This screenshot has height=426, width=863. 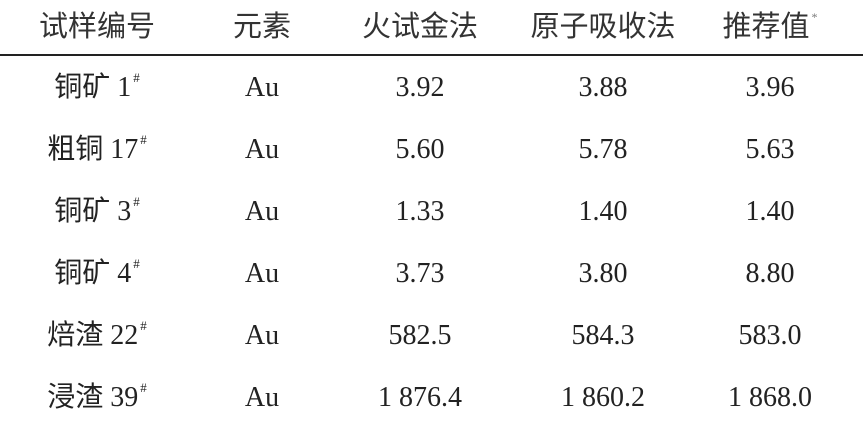 I want to click on recommended-value: 583.0, so click(x=770, y=335).